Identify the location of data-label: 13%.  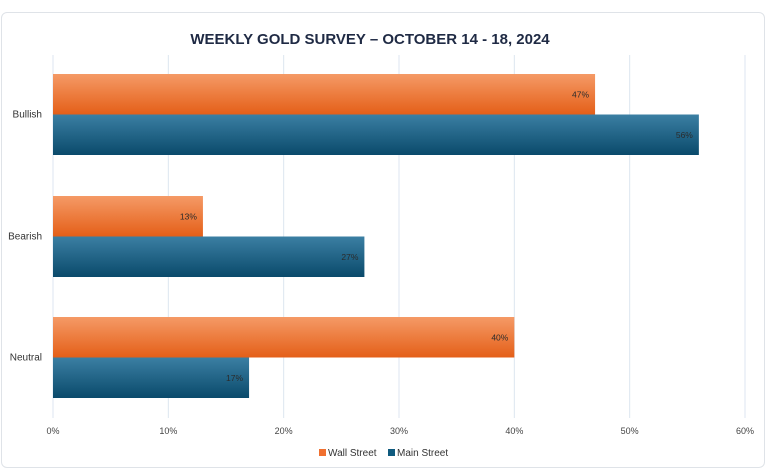
(188, 216).